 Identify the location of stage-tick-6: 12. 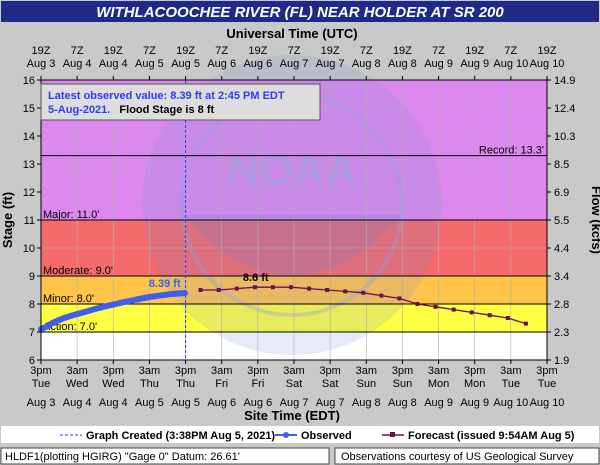
(29, 193).